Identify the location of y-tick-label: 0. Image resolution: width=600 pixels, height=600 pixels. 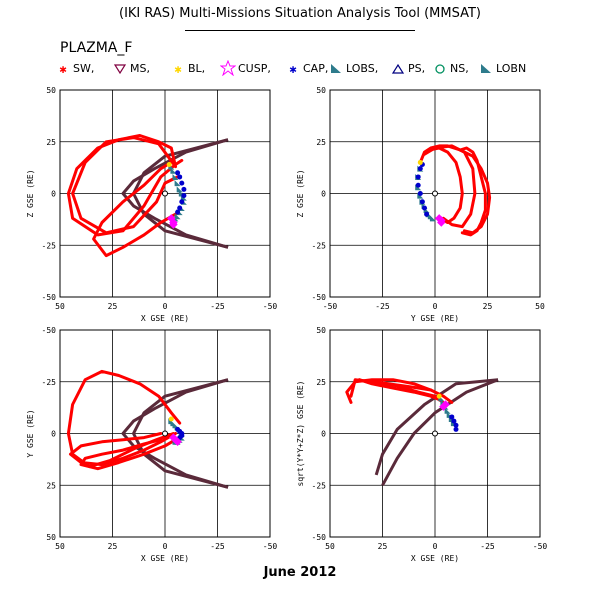
(53, 434).